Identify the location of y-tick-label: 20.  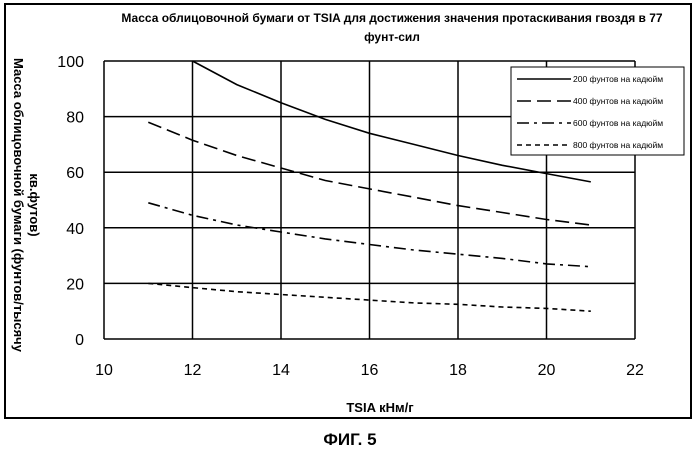
(75, 284).